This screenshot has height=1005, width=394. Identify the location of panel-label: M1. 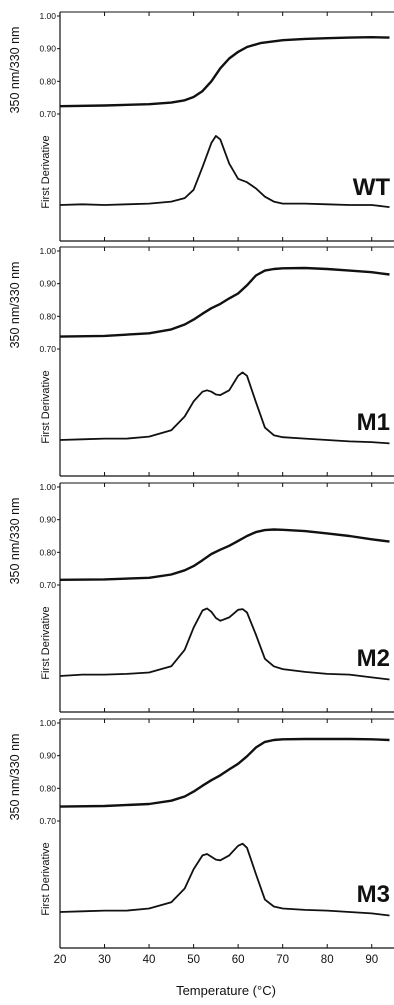
(373, 422).